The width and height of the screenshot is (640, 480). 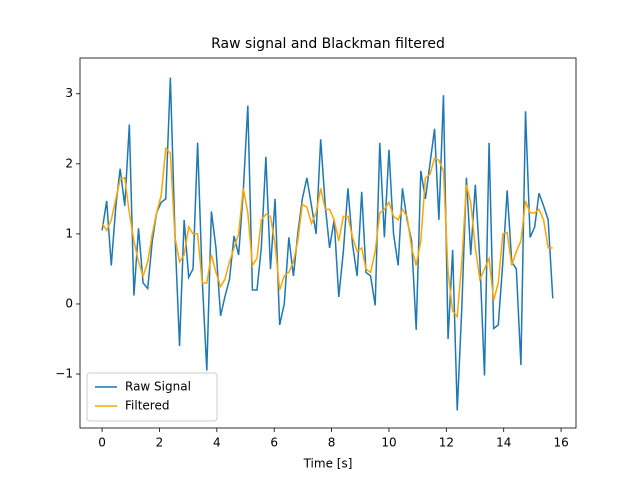 I want to click on x-tick-label: 8, so click(x=332, y=443).